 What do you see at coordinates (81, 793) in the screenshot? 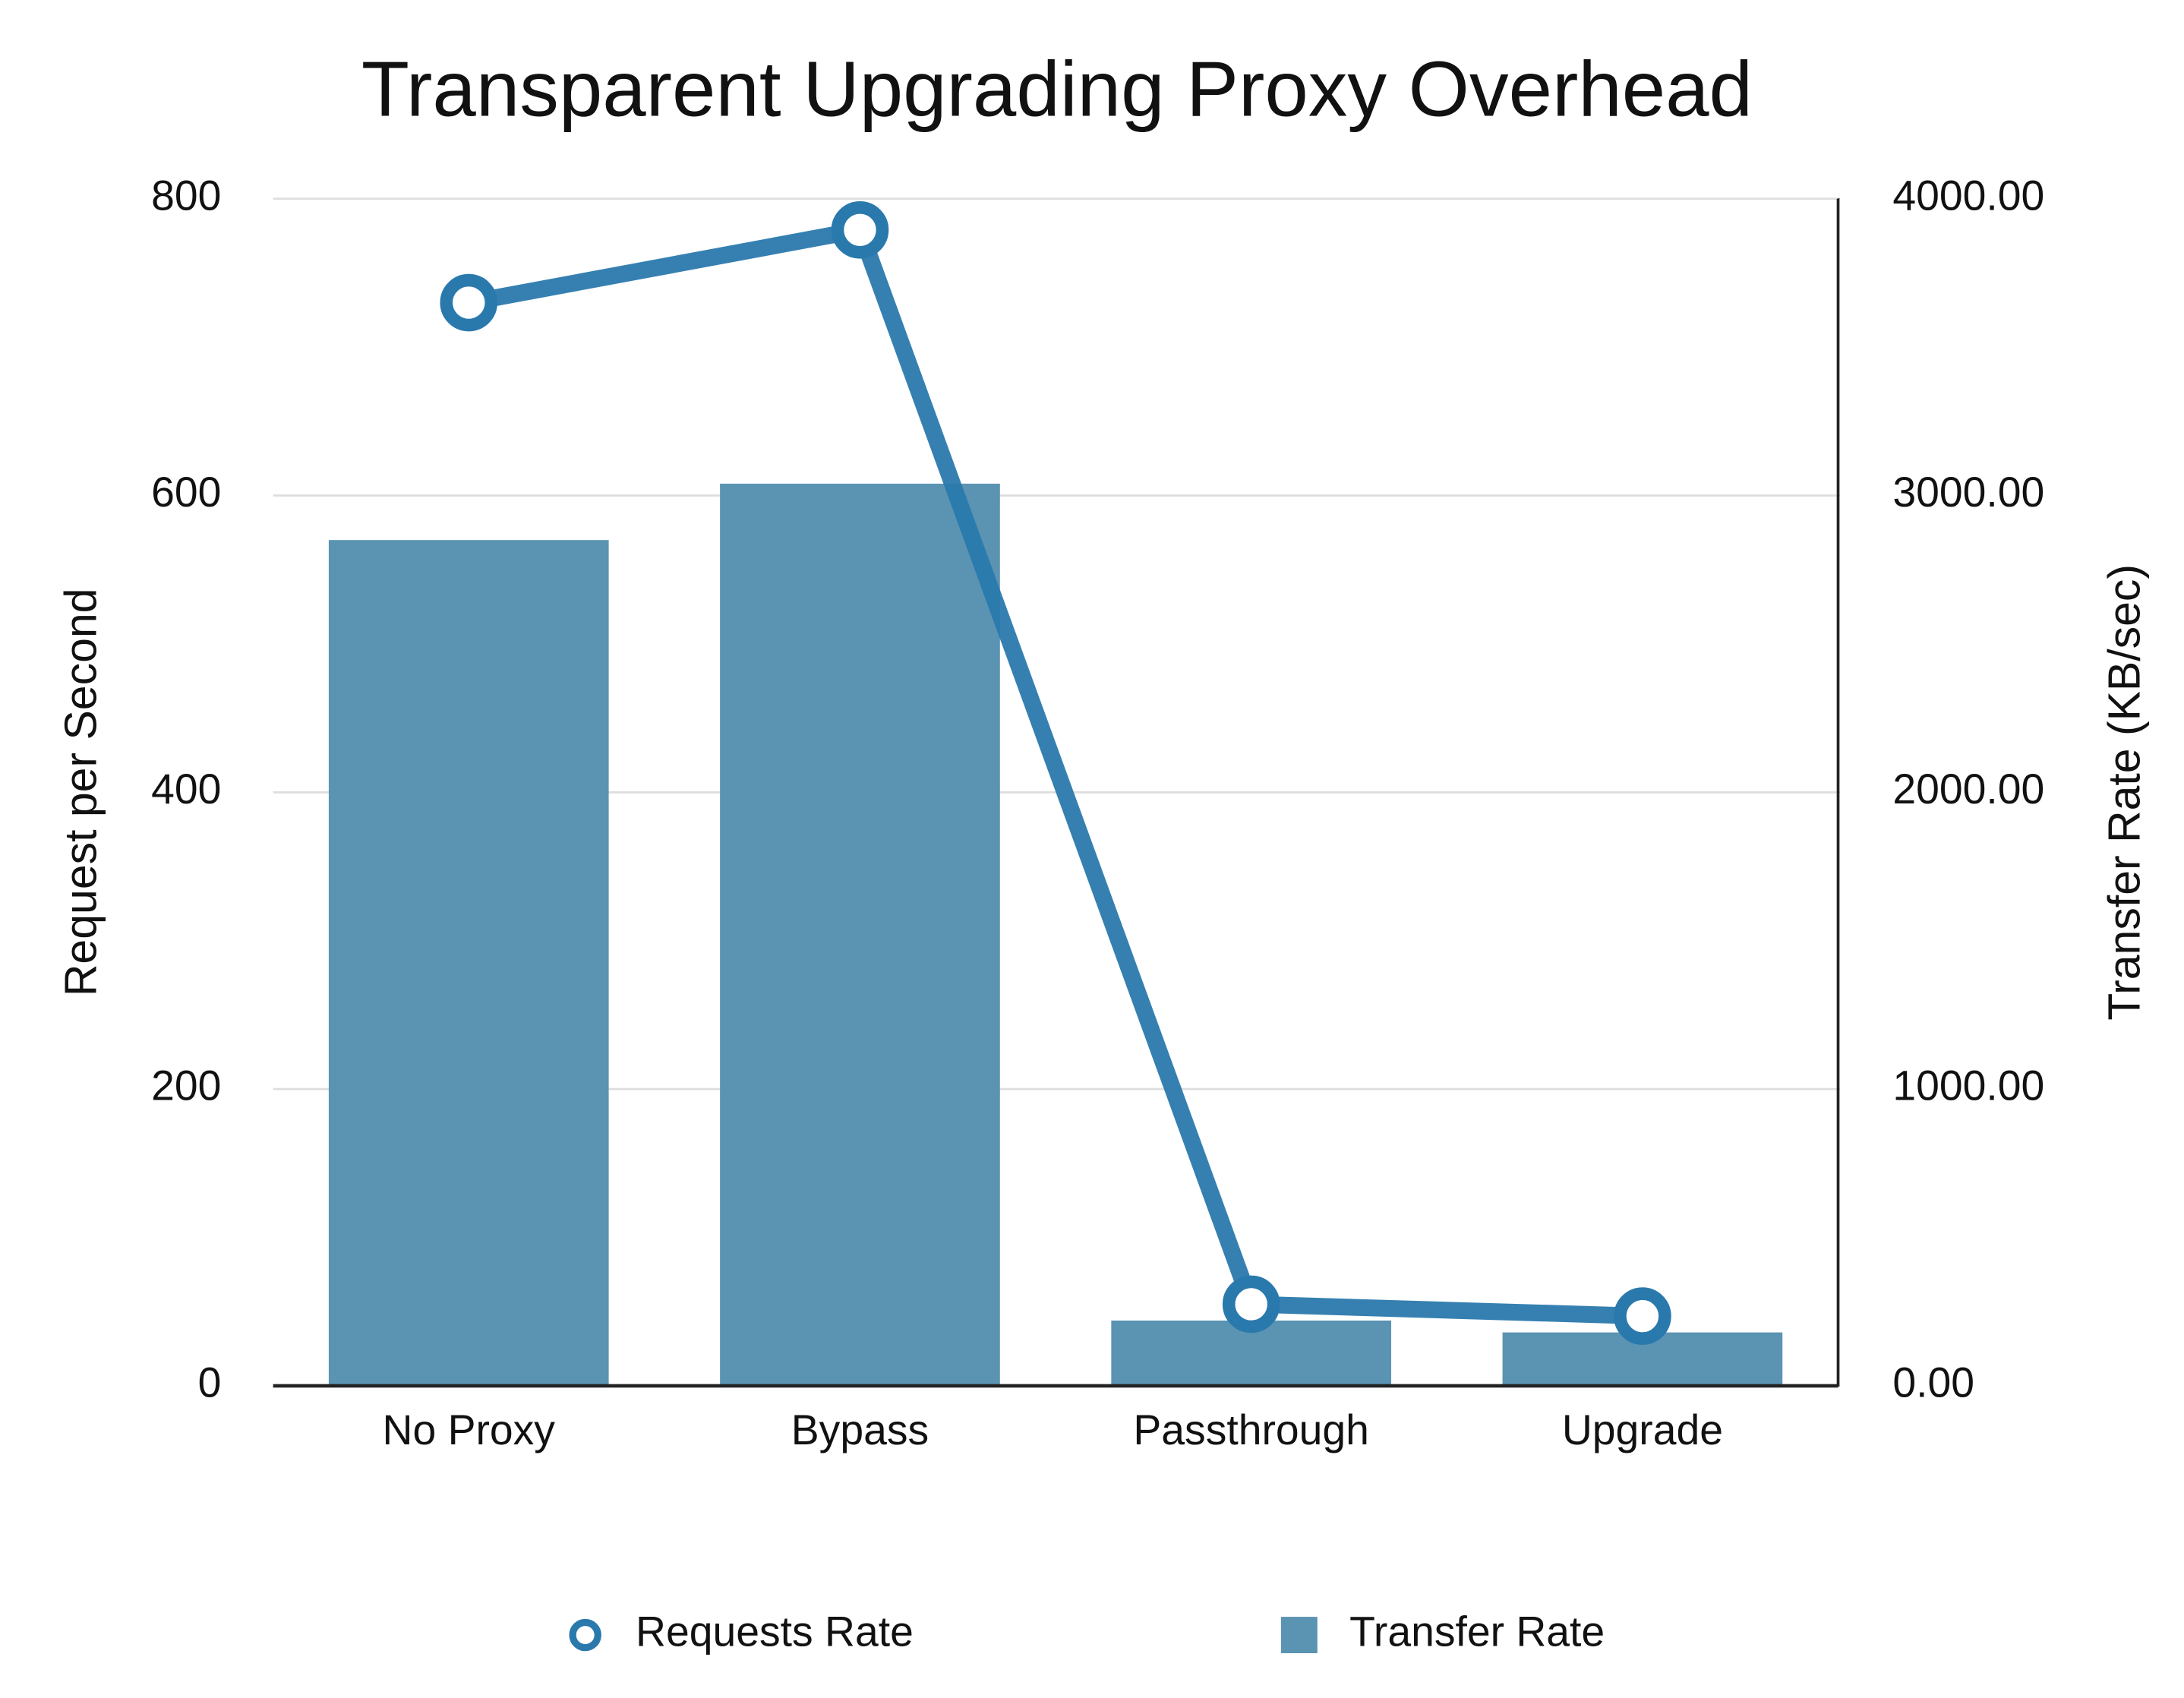
I see `y-axis-label: Request per Second` at bounding box center [81, 793].